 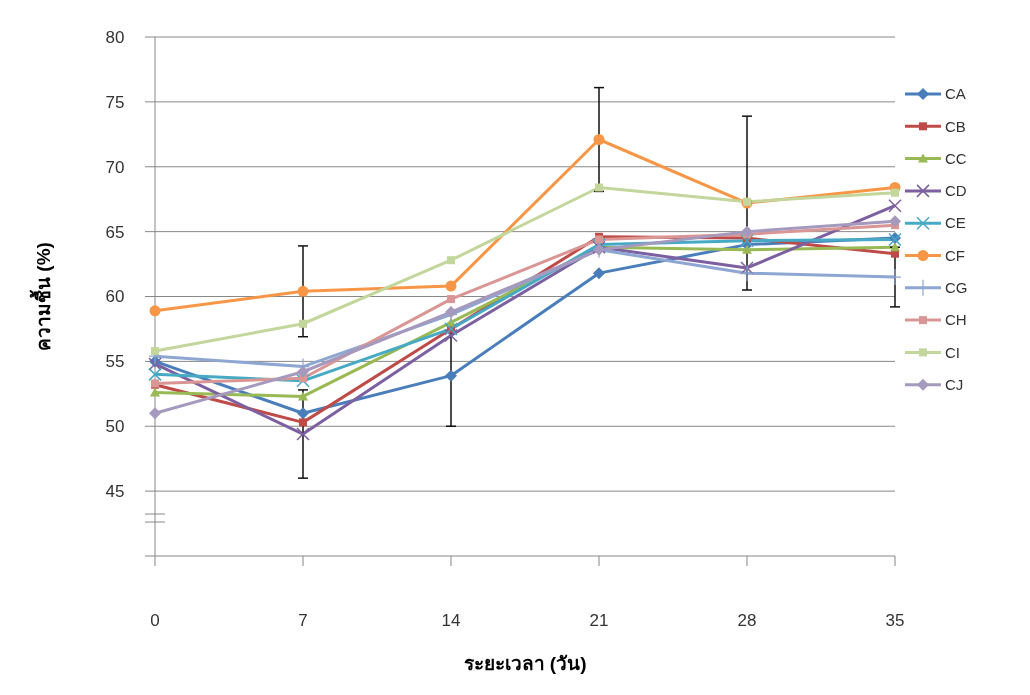 I want to click on legend-label: CI, so click(x=952, y=352).